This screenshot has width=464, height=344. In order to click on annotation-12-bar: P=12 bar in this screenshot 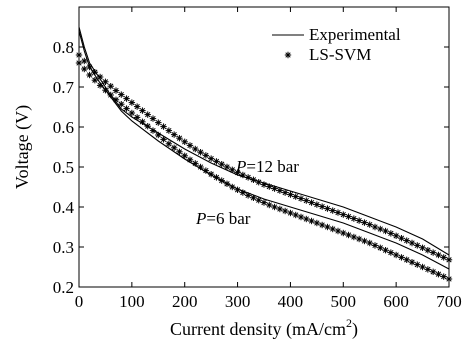, I will do `click(267, 166)`.